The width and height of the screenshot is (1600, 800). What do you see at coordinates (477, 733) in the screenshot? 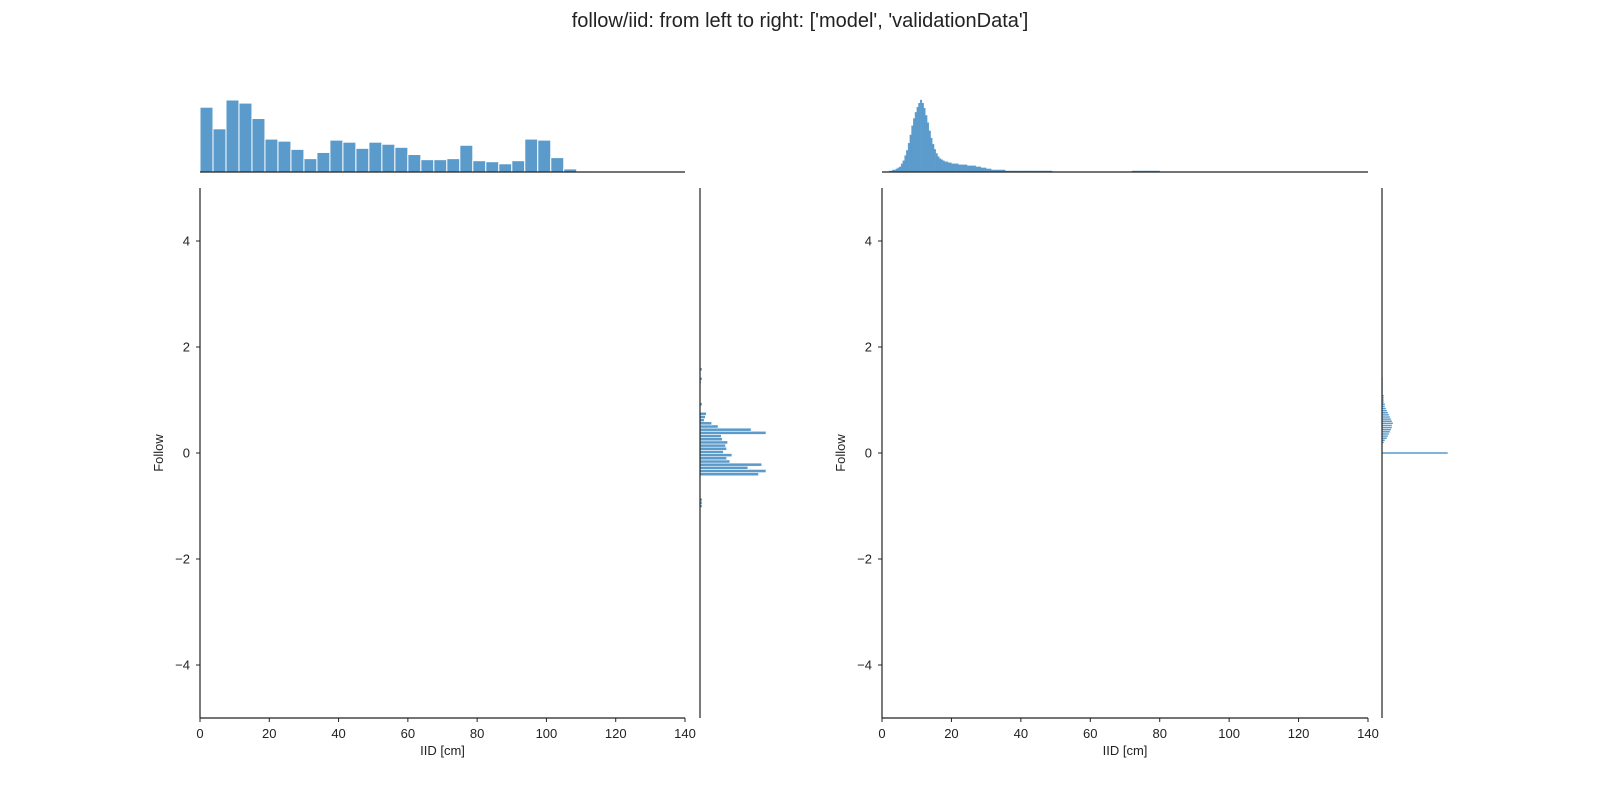
I see `x-tick-label: 80` at bounding box center [477, 733].